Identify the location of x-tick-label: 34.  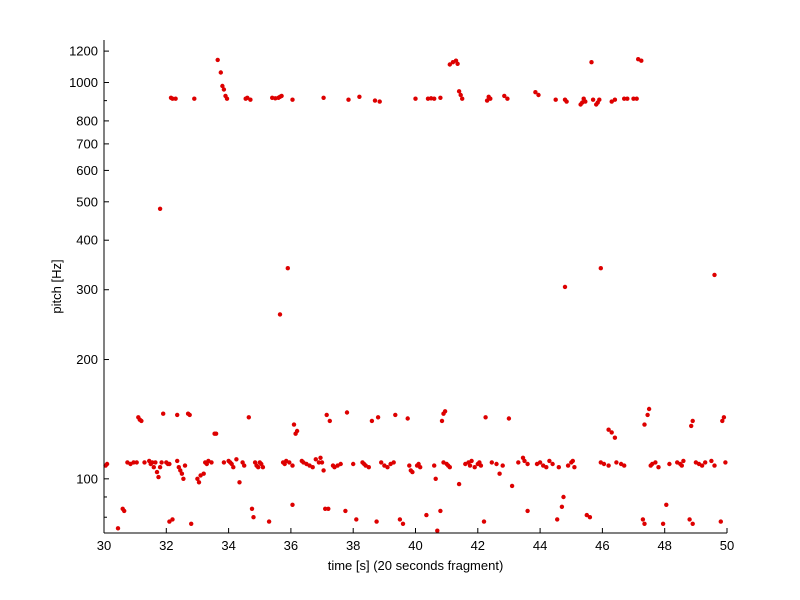
(228, 545).